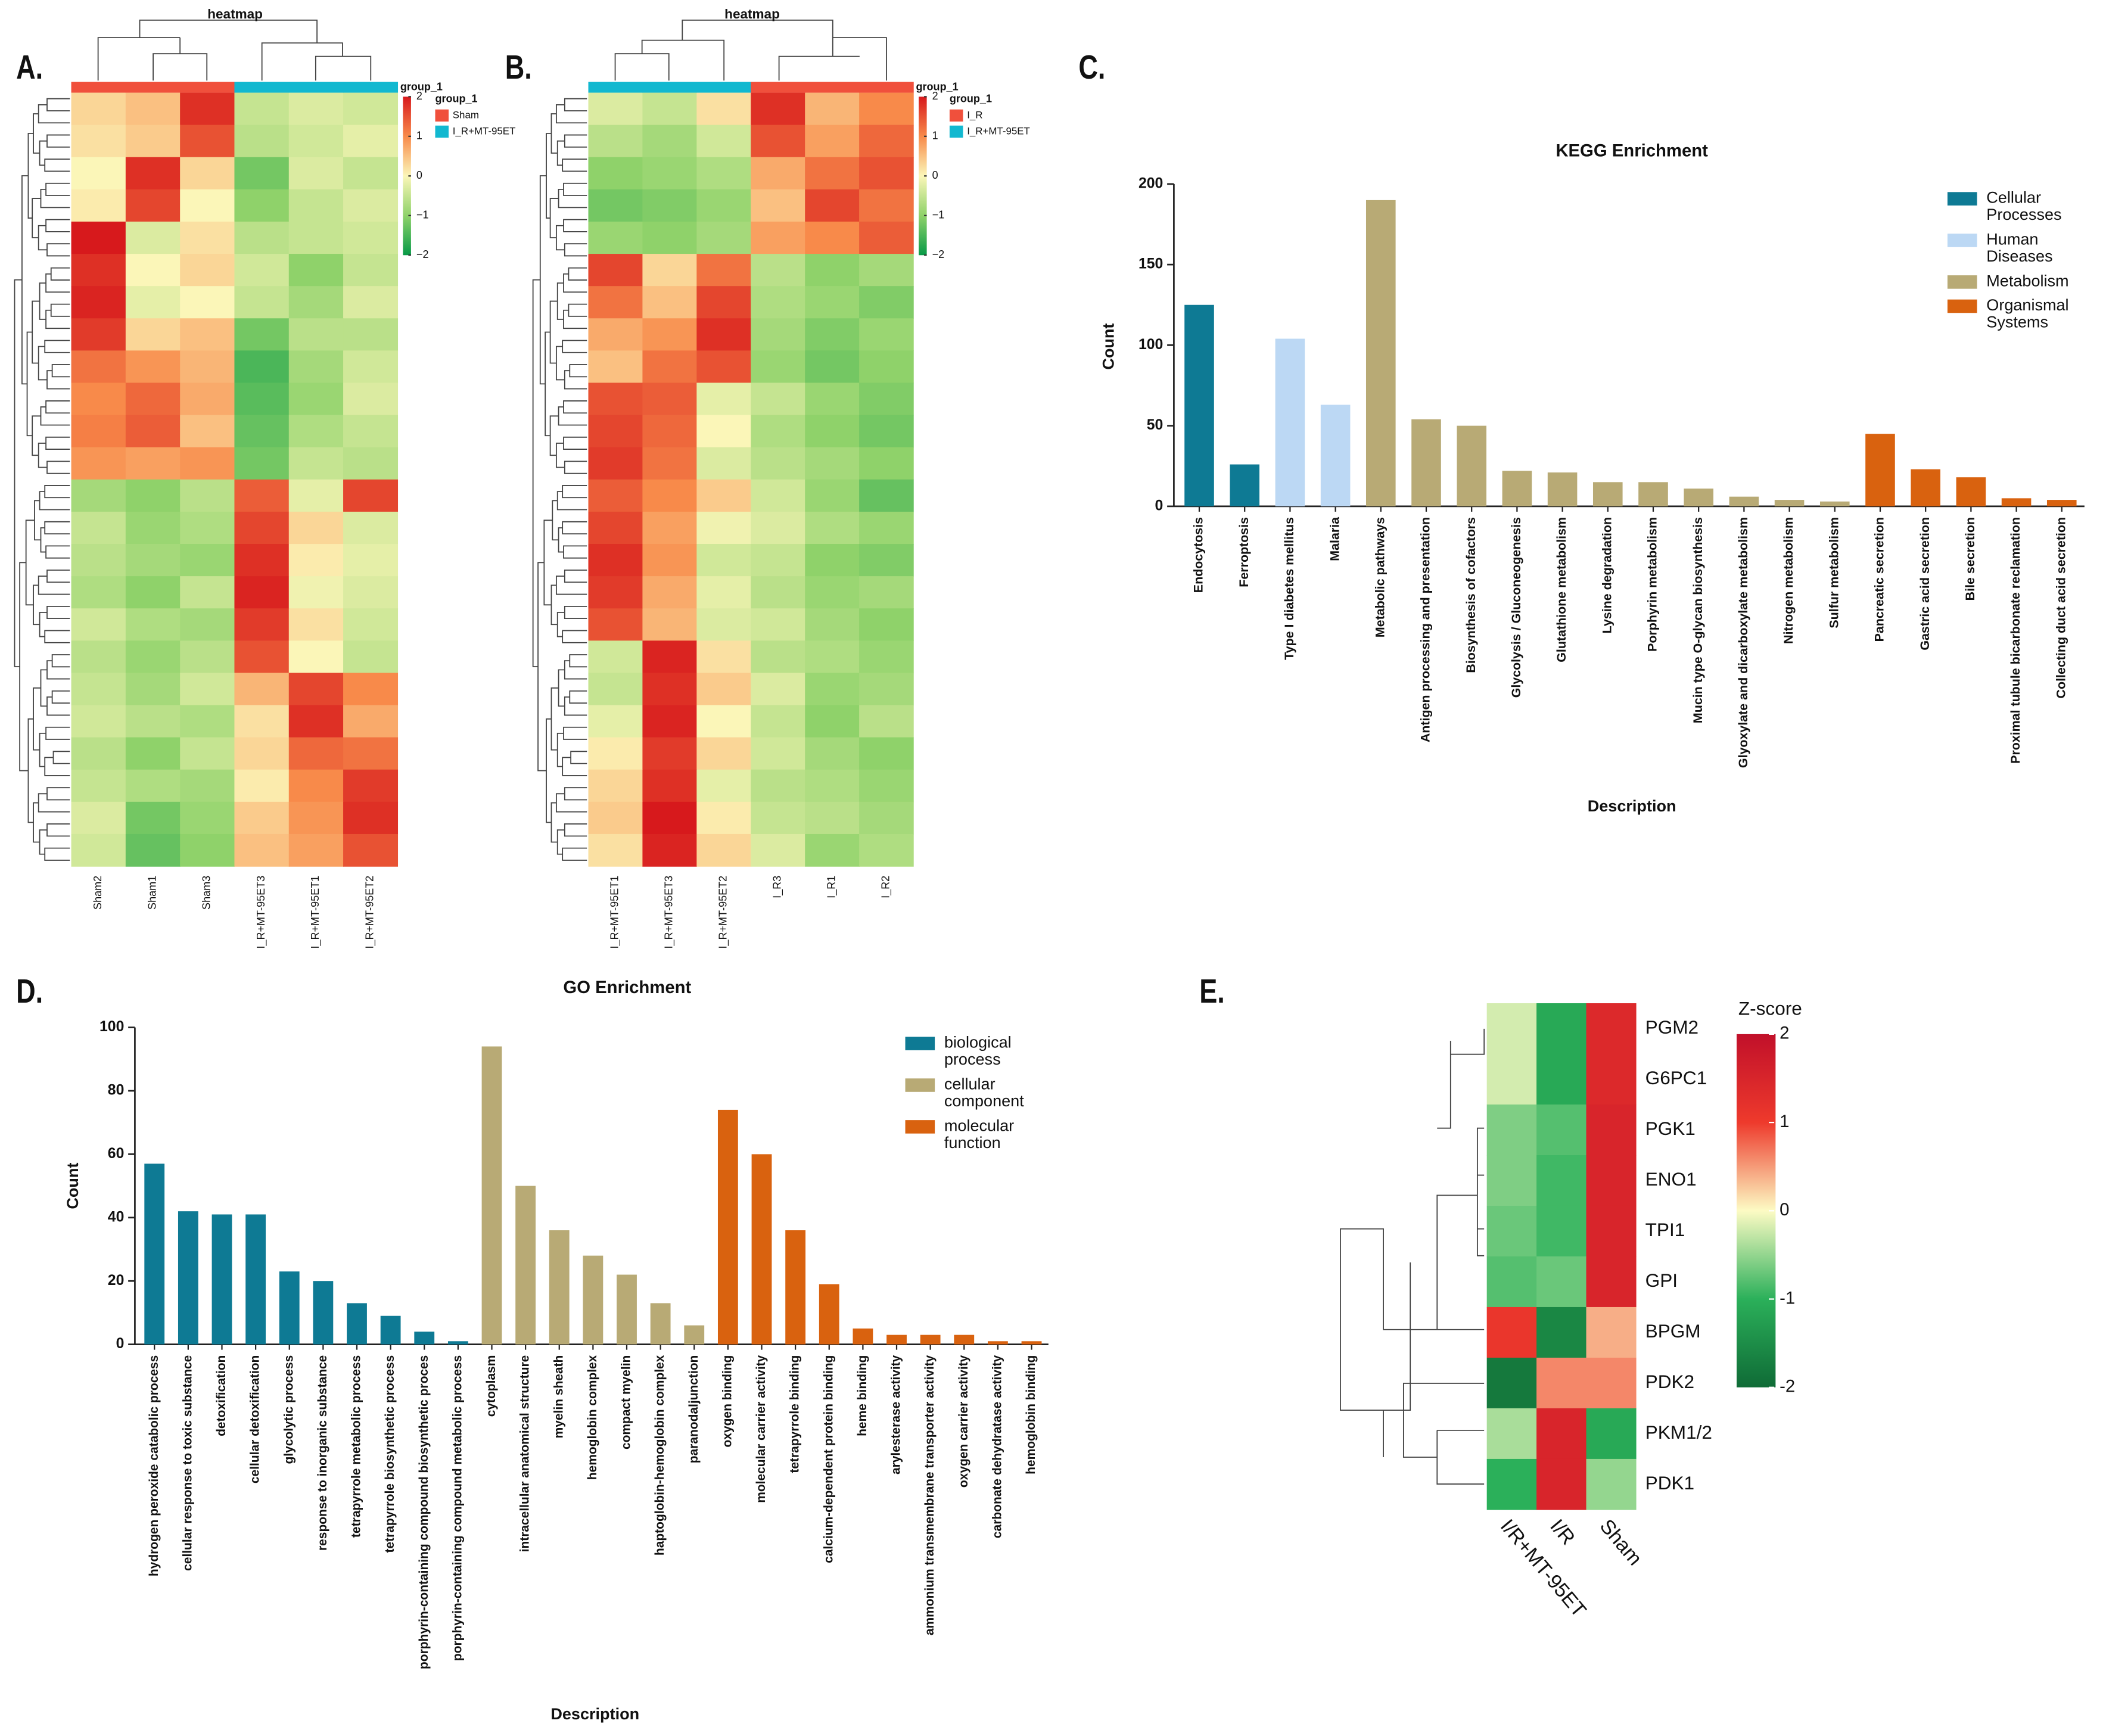 This screenshot has width=2106, height=1736. I want to click on row-label: PDK2, so click(1669, 1381).